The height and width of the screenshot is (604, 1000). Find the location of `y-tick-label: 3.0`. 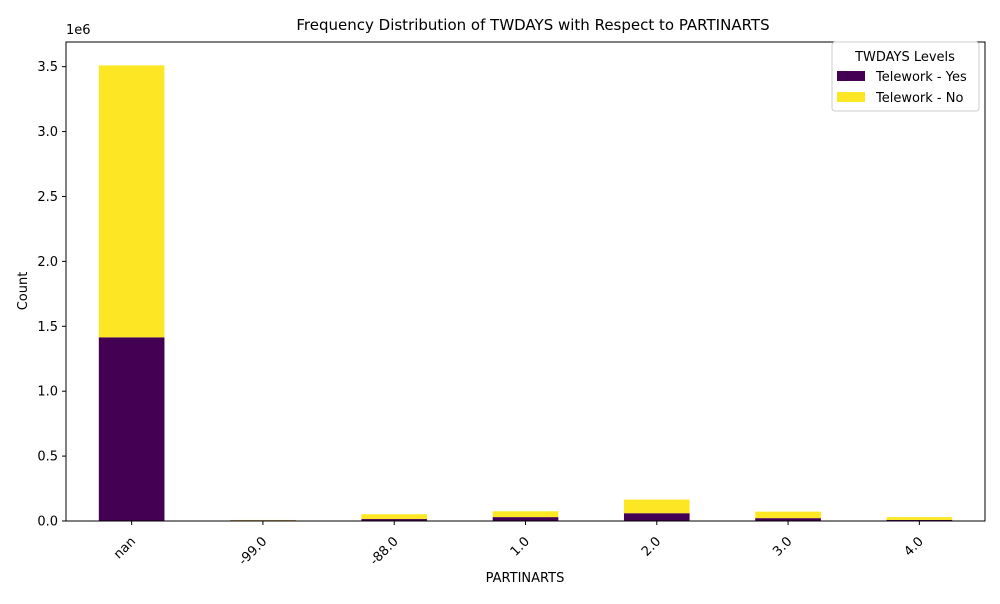

y-tick-label: 3.0 is located at coordinates (47, 132).